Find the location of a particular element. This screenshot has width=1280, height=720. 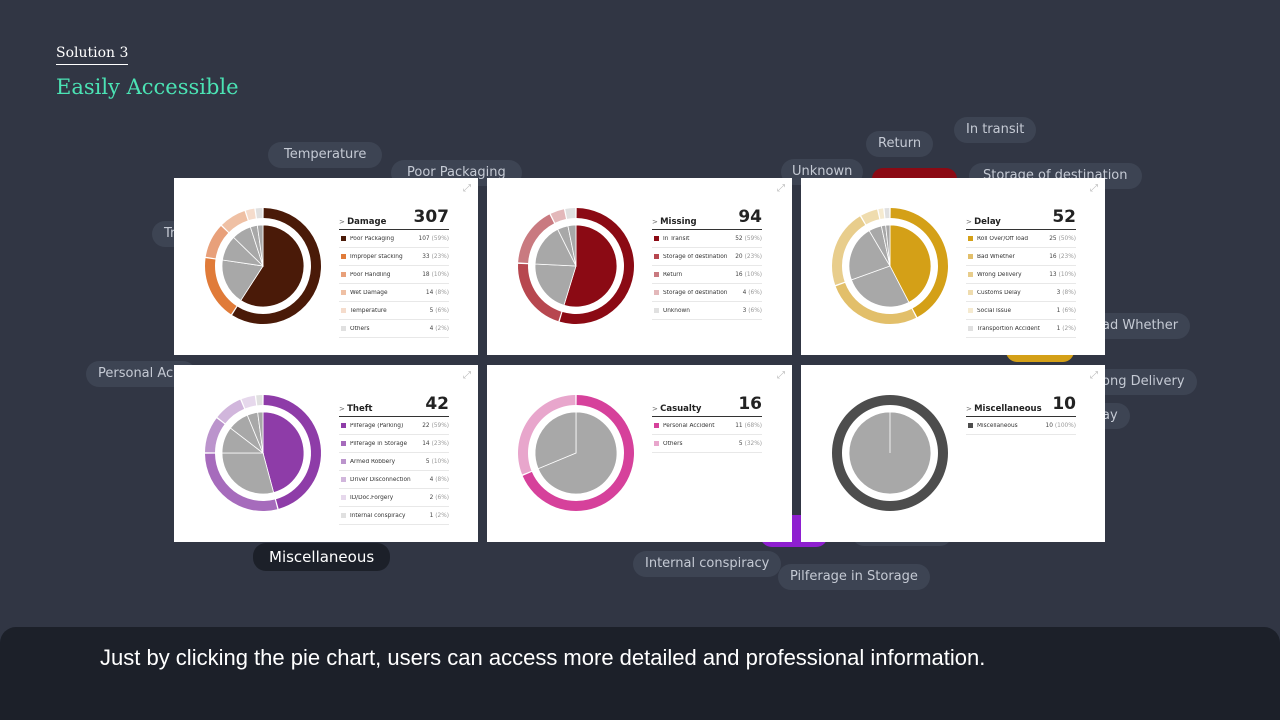

legend-row: Armed Robbery 5 (10%) is located at coordinates (394, 462).